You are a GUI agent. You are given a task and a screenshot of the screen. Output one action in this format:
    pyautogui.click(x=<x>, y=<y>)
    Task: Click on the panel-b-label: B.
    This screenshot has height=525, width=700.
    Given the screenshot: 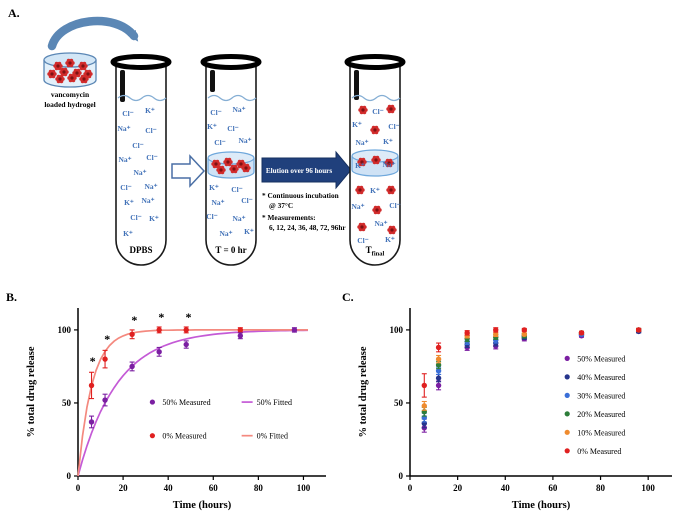 What is the action you would take?
    pyautogui.click(x=12, y=297)
    